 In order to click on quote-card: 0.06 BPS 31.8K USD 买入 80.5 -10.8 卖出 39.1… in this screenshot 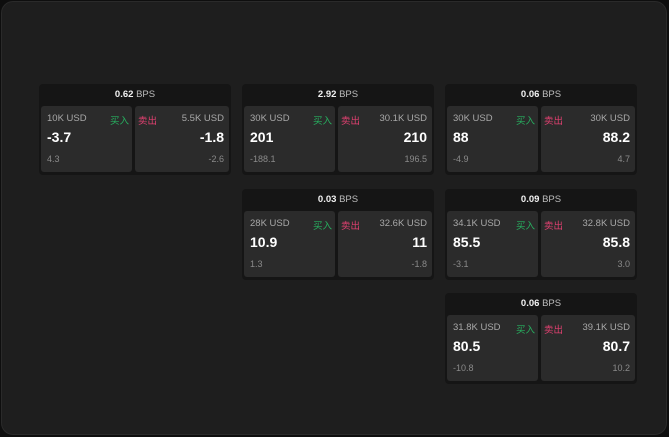, I will do `click(541, 338)`.